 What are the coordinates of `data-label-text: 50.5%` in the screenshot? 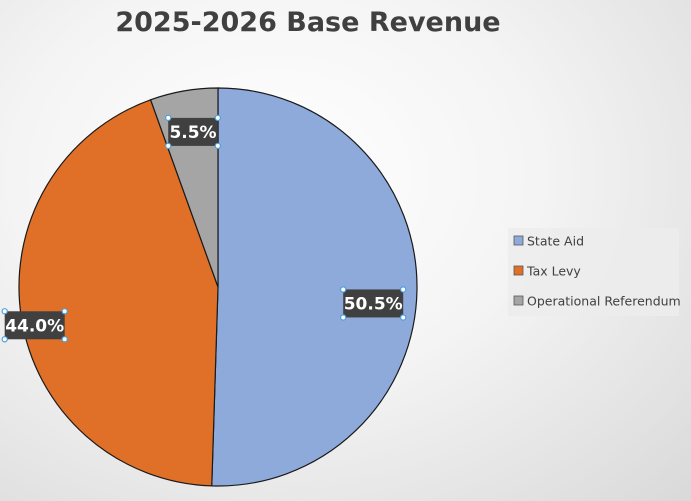 It's located at (373, 304).